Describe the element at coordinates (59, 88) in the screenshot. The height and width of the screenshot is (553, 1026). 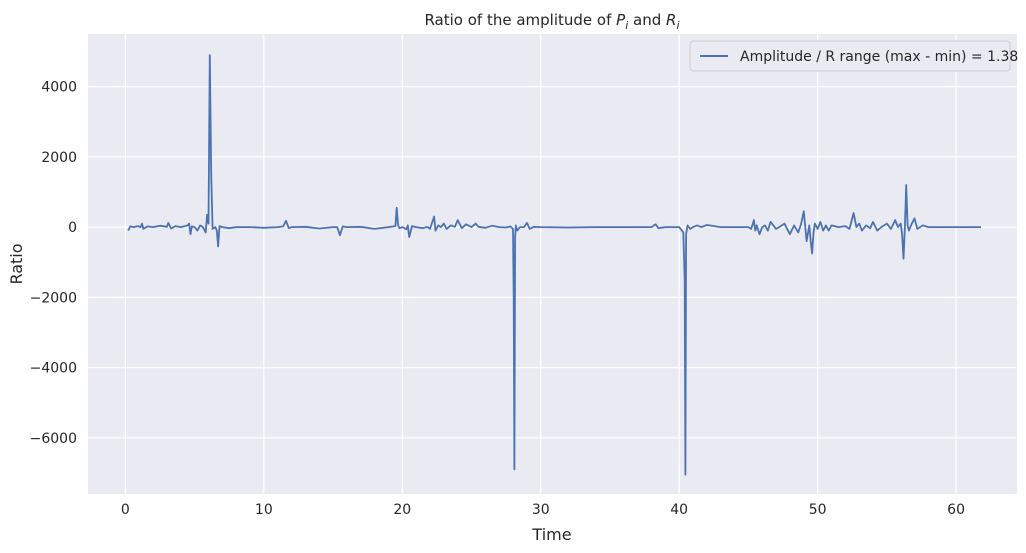
I see `y-tick-label: 4000` at that location.